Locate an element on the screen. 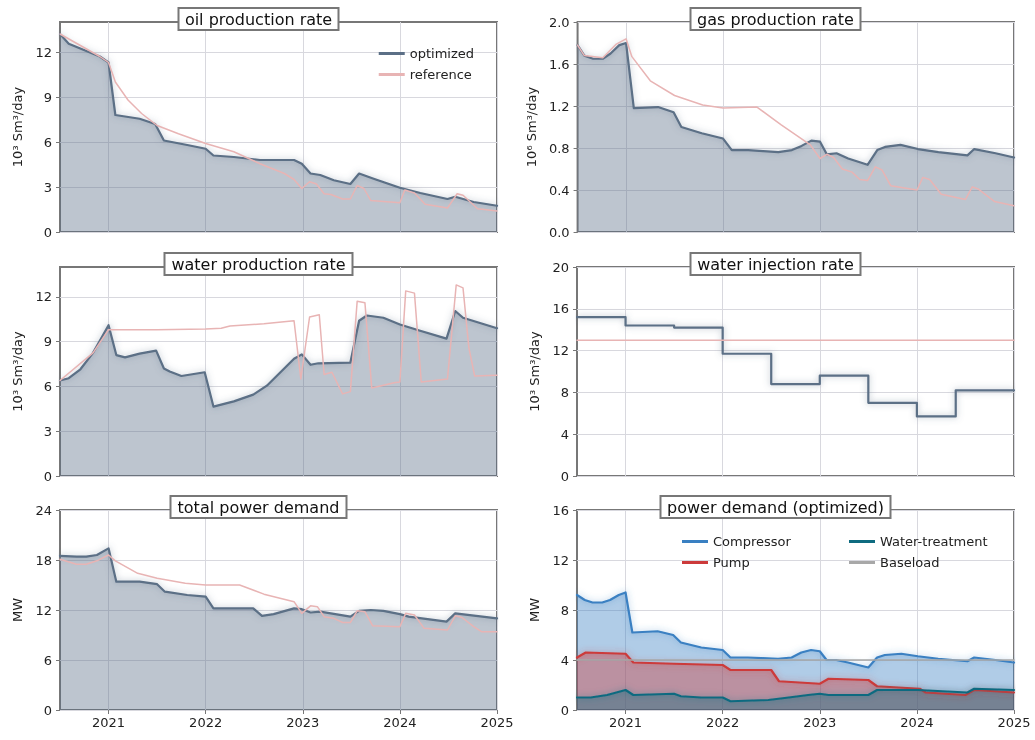 The image size is (1035, 740). chart-title: gas production rate is located at coordinates (775, 19).